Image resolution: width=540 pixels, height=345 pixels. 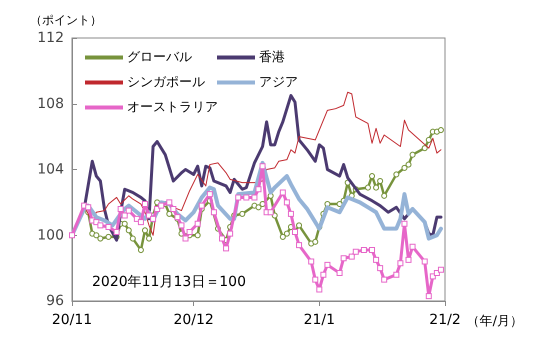 What do you see at coordinates (172, 107) in the screenshot?
I see `legend-label: オーストラリア` at bounding box center [172, 107].